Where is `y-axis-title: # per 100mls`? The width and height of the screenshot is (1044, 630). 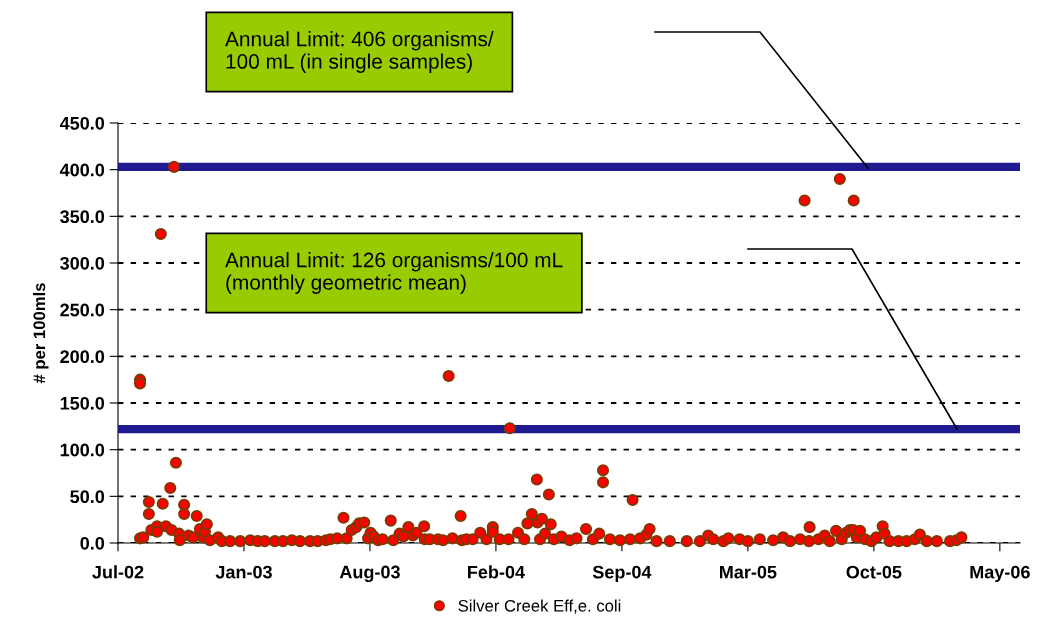 y-axis-title: # per 100mls is located at coordinates (40, 333).